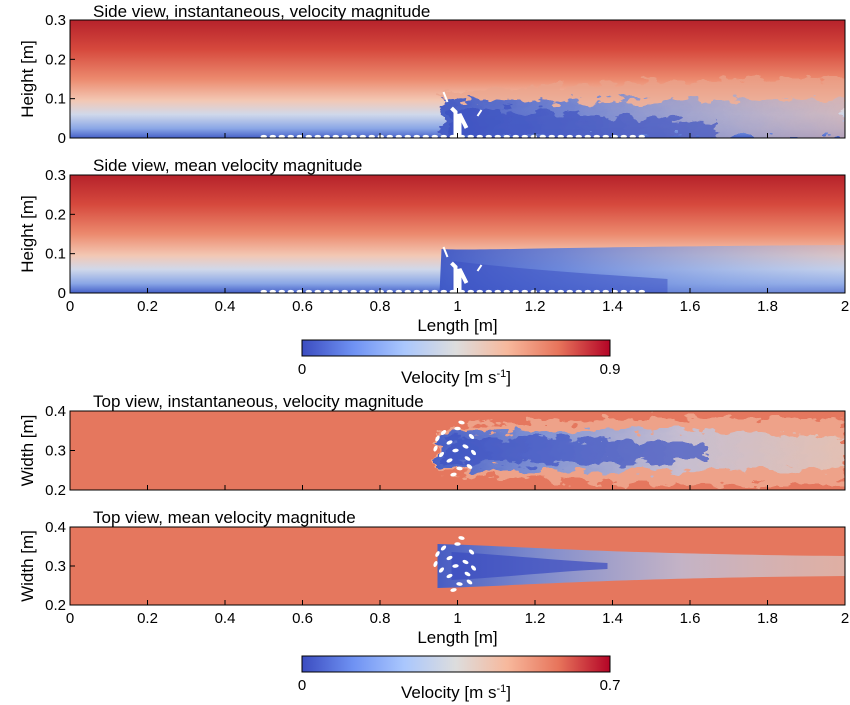  Describe the element at coordinates (459, 363) in the screenshot. I see `colorbar: 0 0.9 Velocity [m s-1]` at that location.